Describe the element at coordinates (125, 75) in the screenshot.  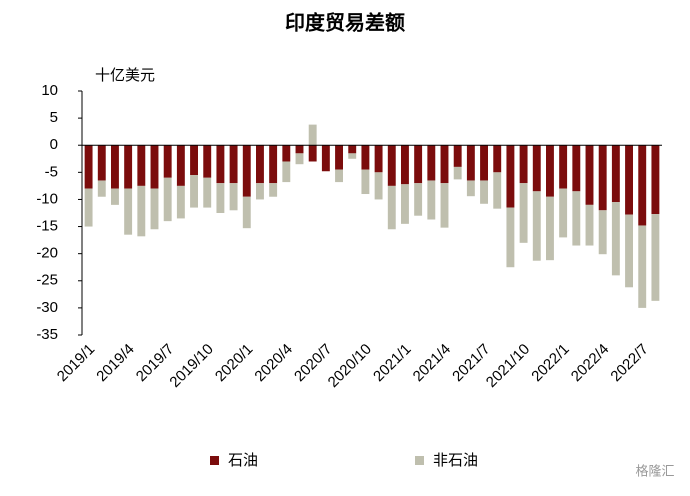
I see `y-axis-label: 十亿美元` at that location.